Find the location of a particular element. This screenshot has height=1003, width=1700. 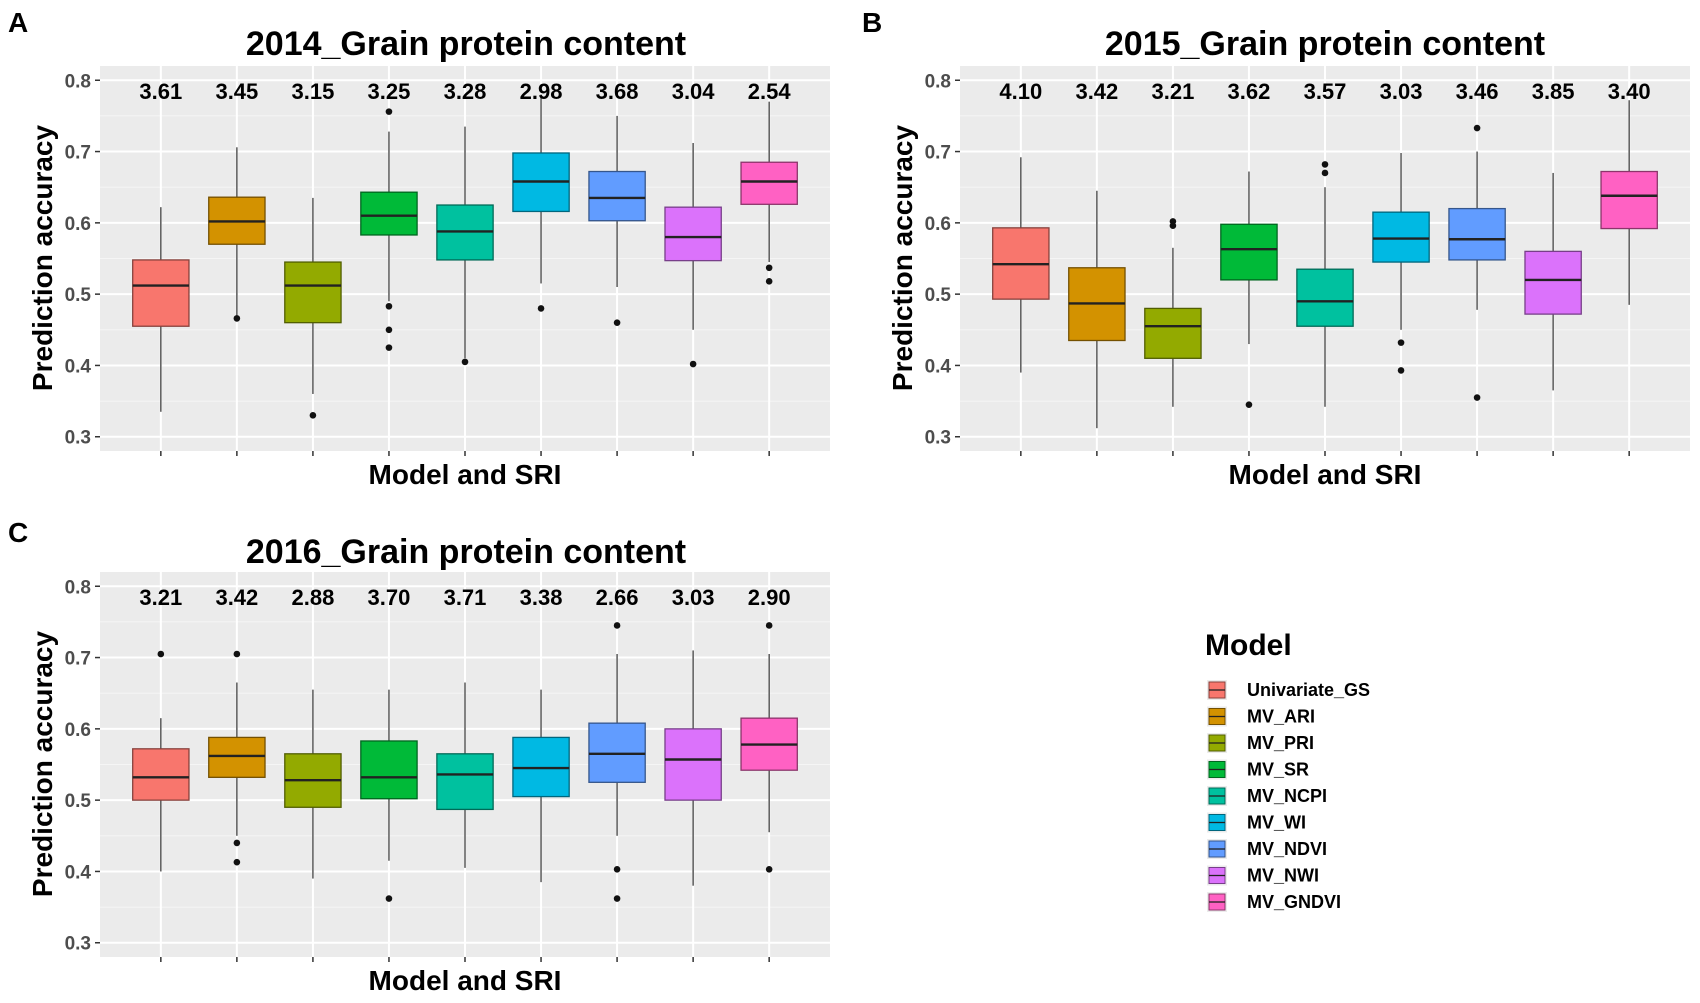

box-mv-nwi is located at coordinates (693, 768).